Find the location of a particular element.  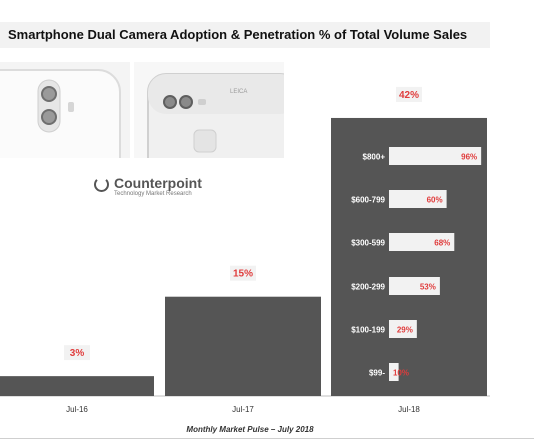

segment-category-label: $800+ is located at coordinates (374, 157).